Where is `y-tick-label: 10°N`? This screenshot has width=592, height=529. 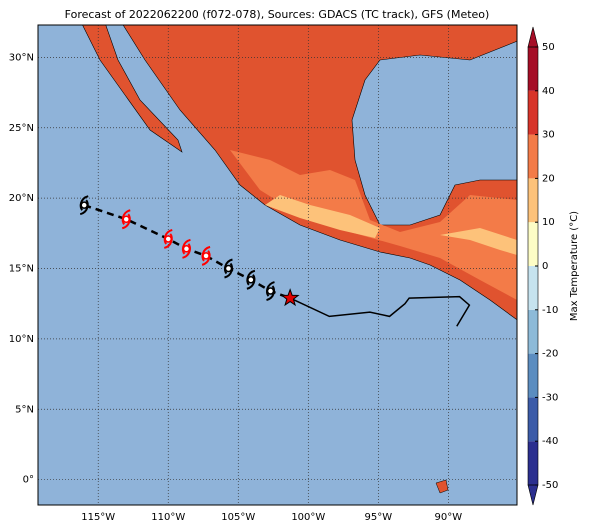
y-tick-label: 10°N is located at coordinates (21, 339).